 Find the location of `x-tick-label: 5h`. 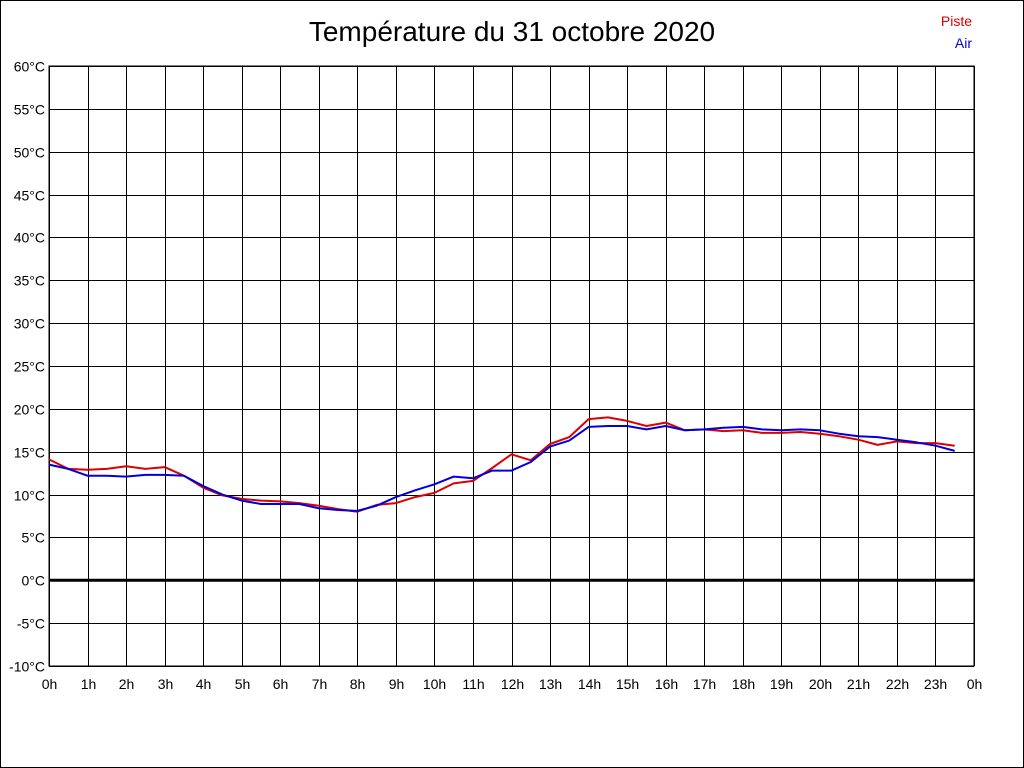

x-tick-label: 5h is located at coordinates (243, 684).